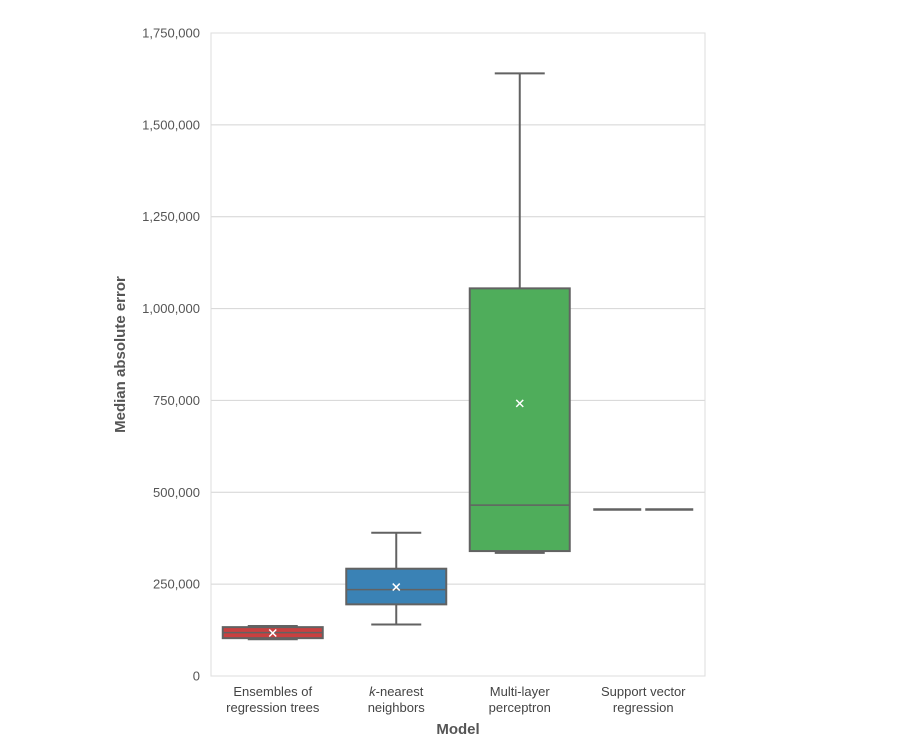 This screenshot has height=745, width=919. What do you see at coordinates (176, 400) in the screenshot?
I see `y-tick-label: 750,000` at bounding box center [176, 400].